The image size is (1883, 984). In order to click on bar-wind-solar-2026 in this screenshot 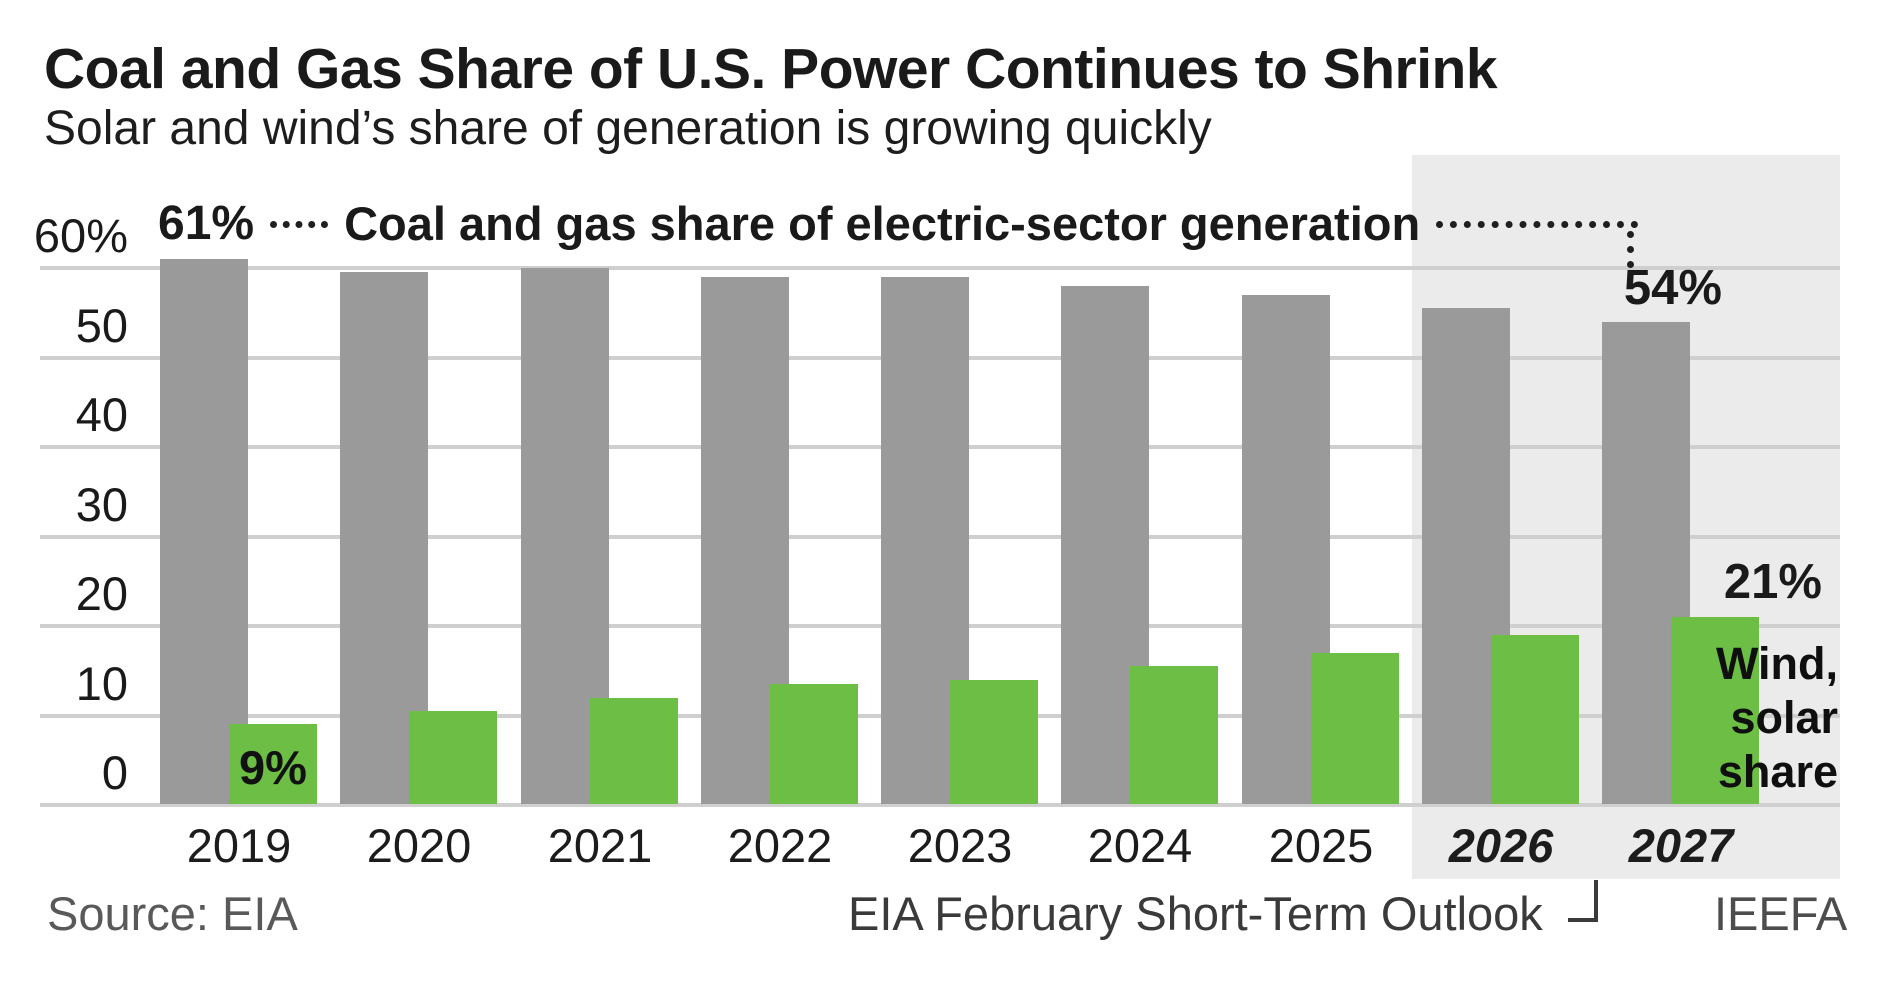, I will do `click(1535, 719)`.